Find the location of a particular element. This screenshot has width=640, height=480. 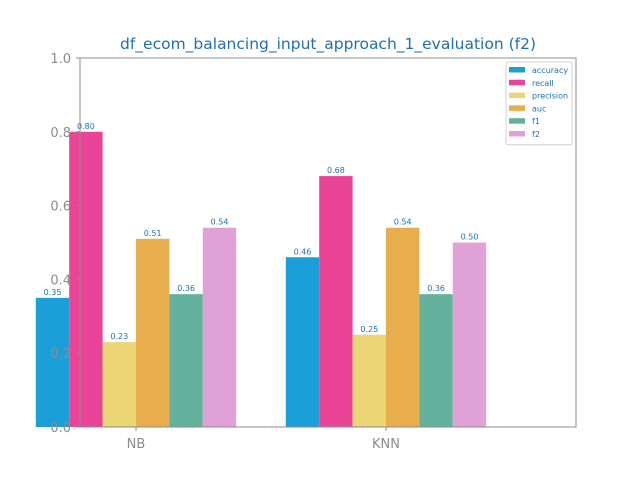

legend-swatch-f1 is located at coordinates (517, 121).